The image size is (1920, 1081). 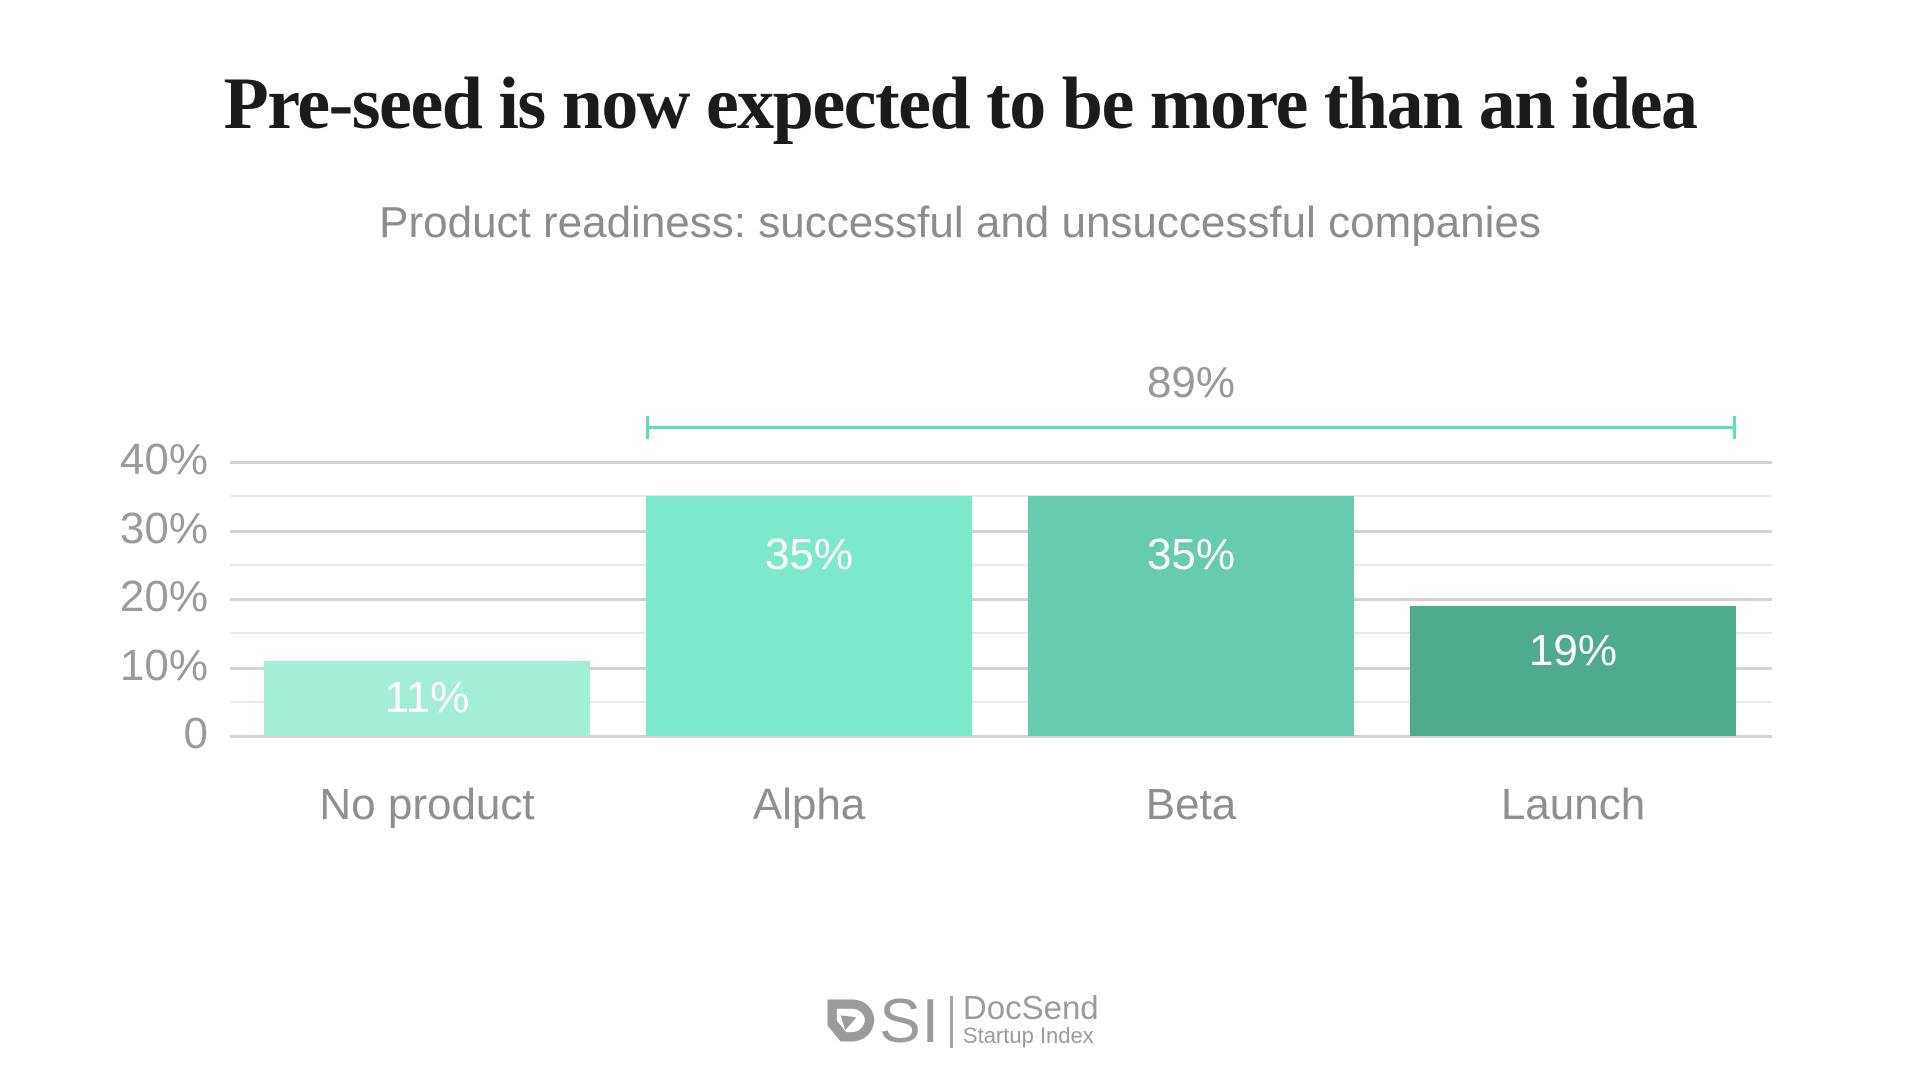 I want to click on bar-no-product: 11%, so click(x=427, y=698).